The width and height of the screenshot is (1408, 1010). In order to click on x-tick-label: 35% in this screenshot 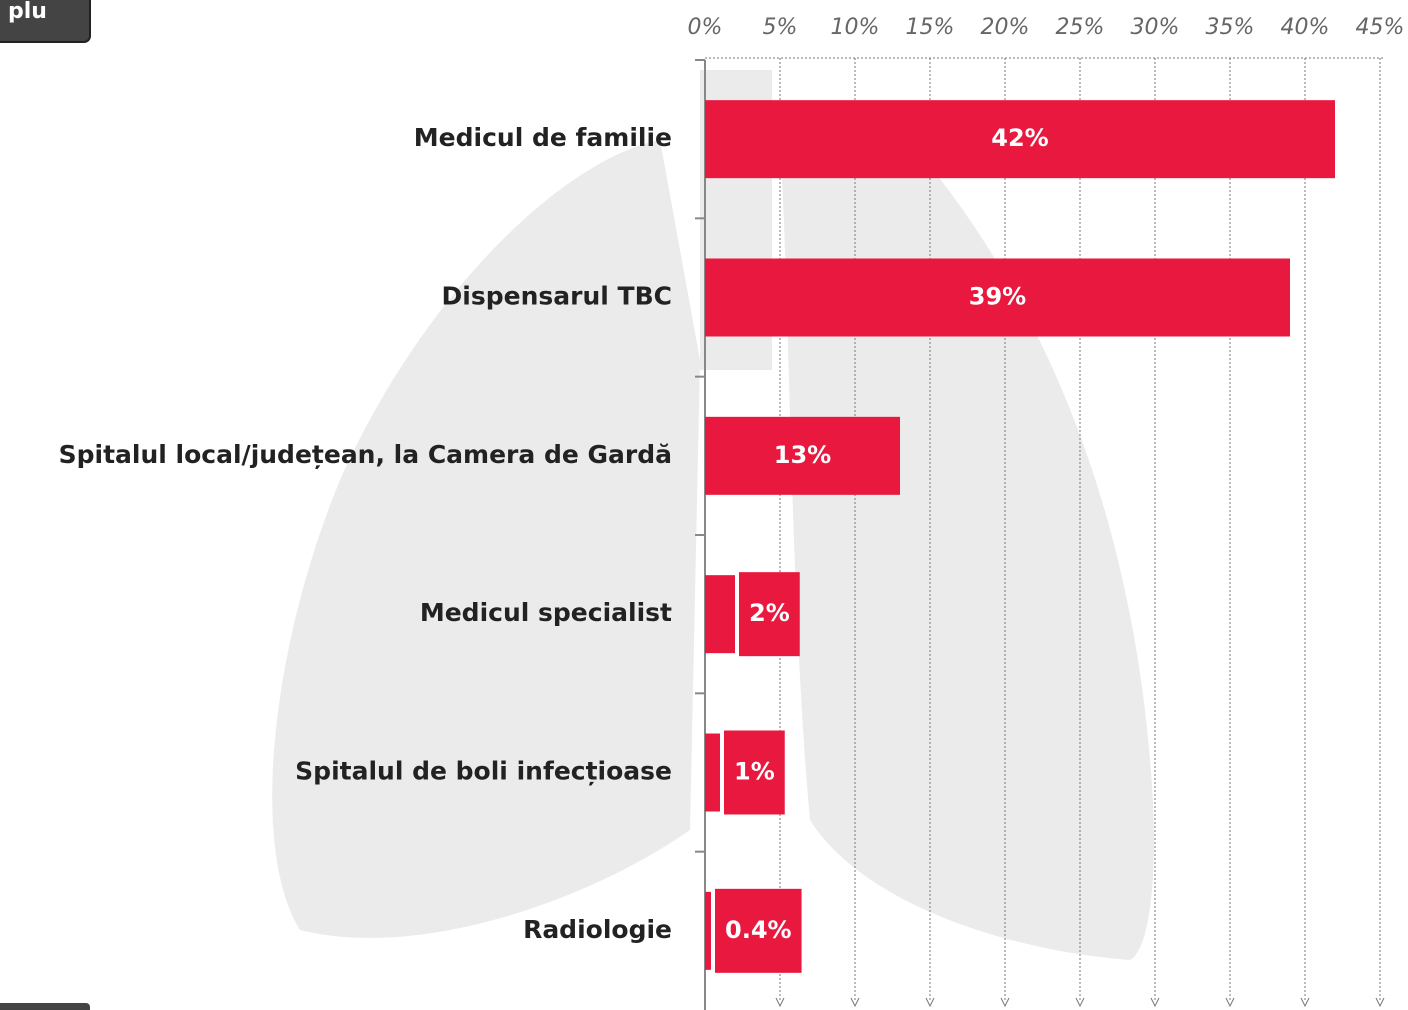, I will do `click(1230, 27)`.